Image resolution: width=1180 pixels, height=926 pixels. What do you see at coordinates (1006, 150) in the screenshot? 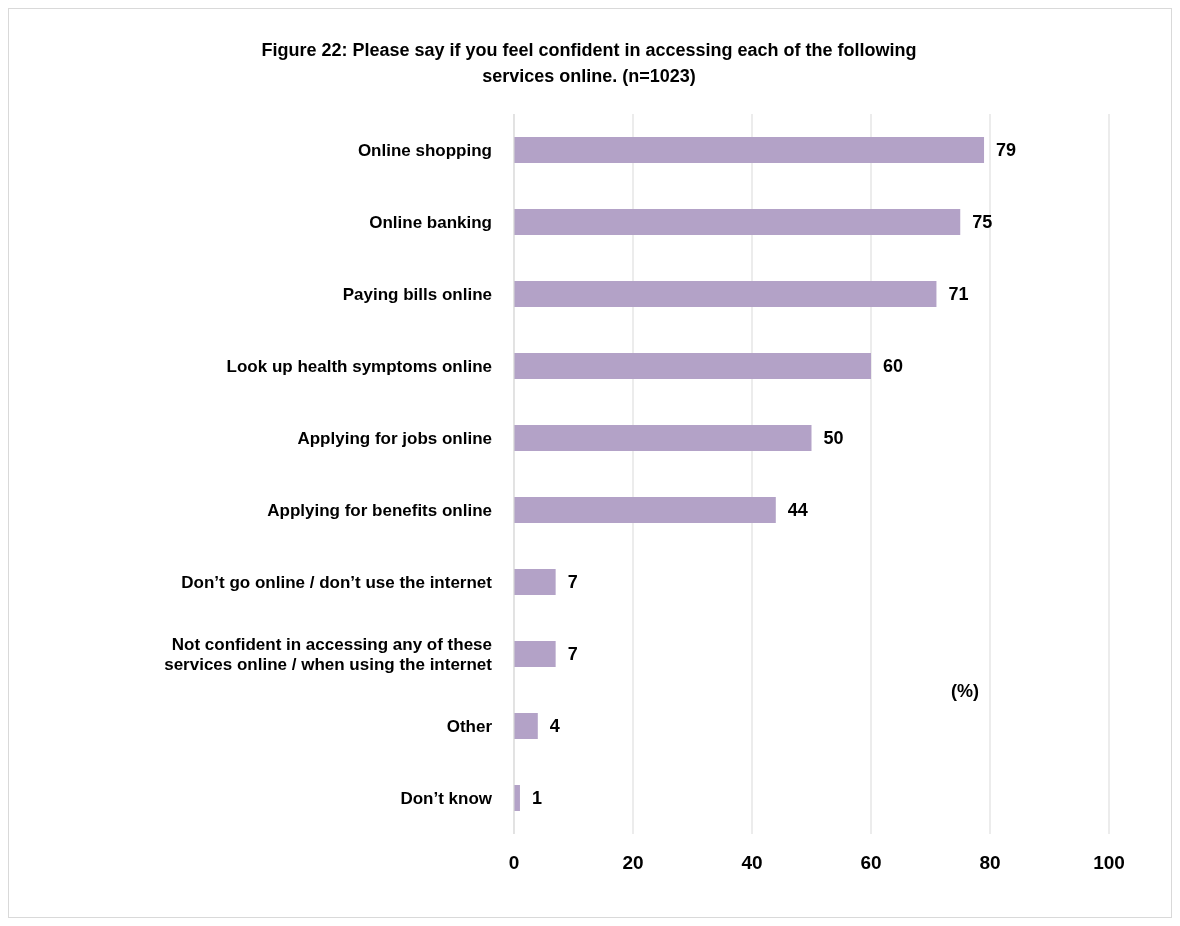
I see `data-label: 79` at bounding box center [1006, 150].